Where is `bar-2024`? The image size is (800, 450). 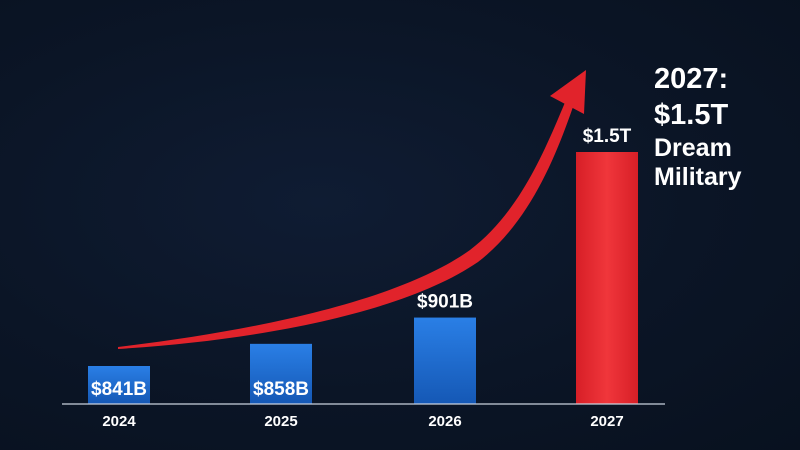
bar-2024 is located at coordinates (119, 385).